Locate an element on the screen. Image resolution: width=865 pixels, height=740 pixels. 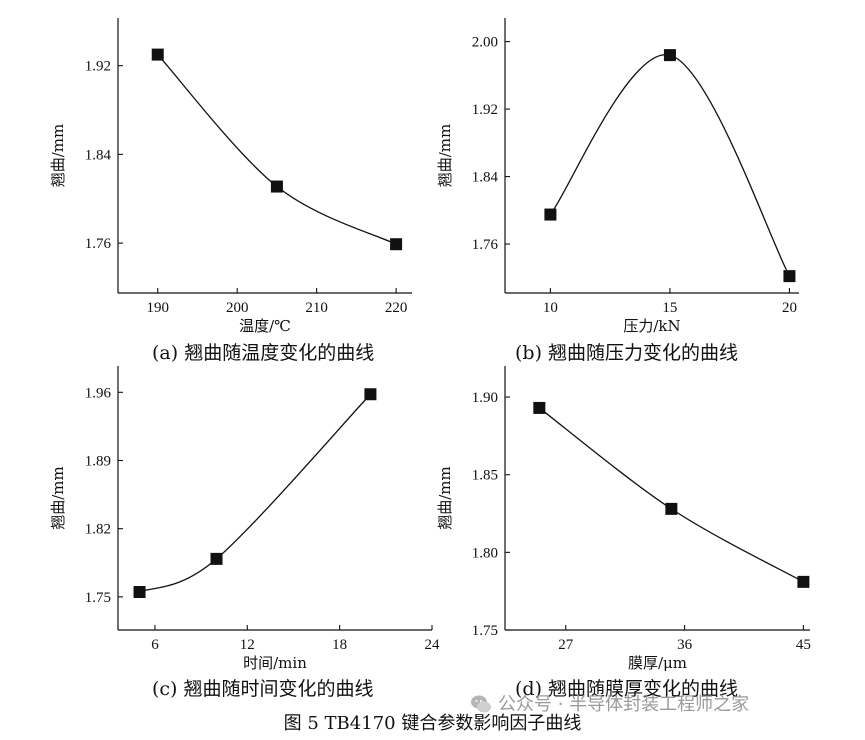
x-axis-title: 时间/min is located at coordinates (275, 663).